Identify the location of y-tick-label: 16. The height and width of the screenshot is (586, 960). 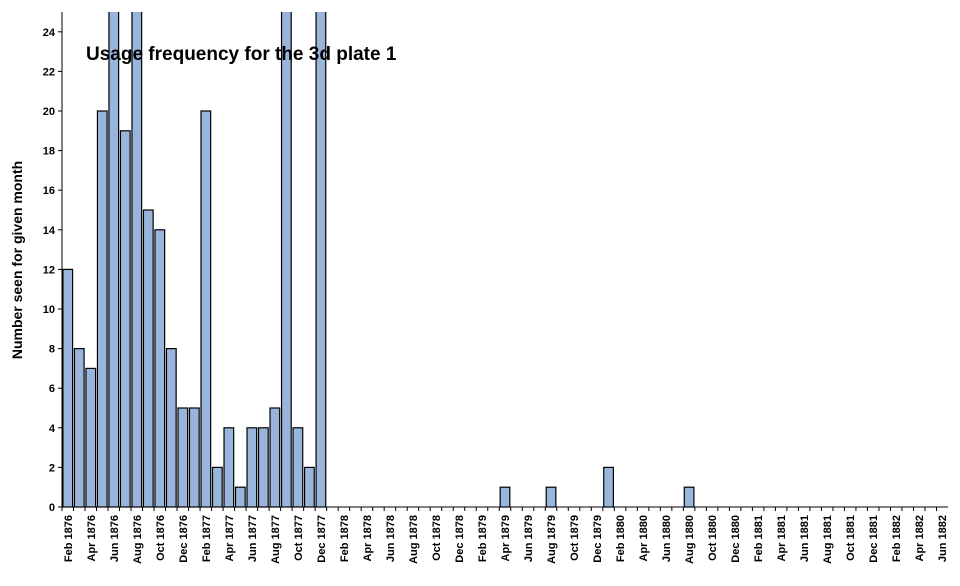
(49, 191).